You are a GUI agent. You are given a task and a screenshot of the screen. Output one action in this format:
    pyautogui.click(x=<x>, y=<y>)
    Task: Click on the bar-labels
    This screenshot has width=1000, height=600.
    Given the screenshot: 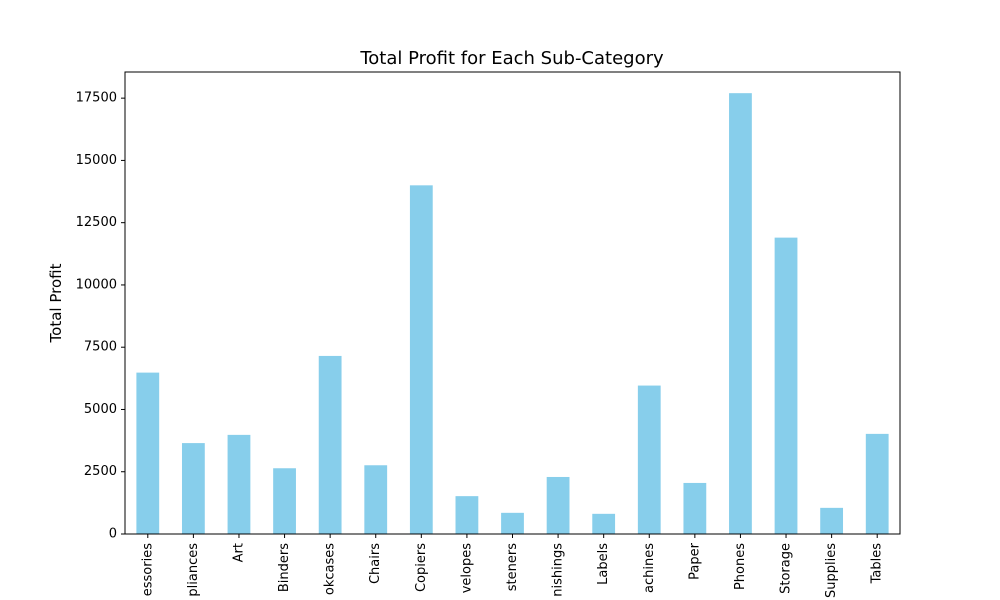 What is the action you would take?
    pyautogui.click(x=604, y=523)
    